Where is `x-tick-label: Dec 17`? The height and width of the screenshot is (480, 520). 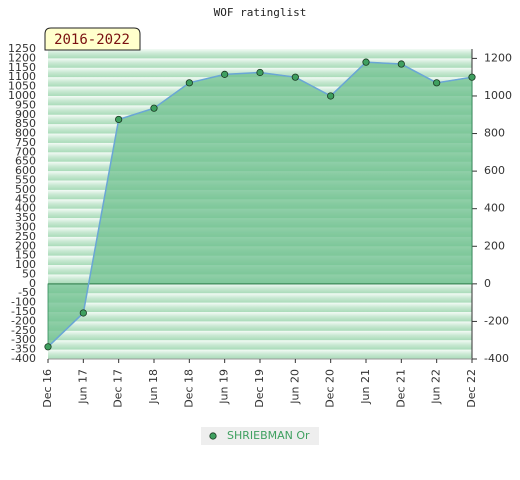 x-tick-label: Dec 17 is located at coordinates (118, 388).